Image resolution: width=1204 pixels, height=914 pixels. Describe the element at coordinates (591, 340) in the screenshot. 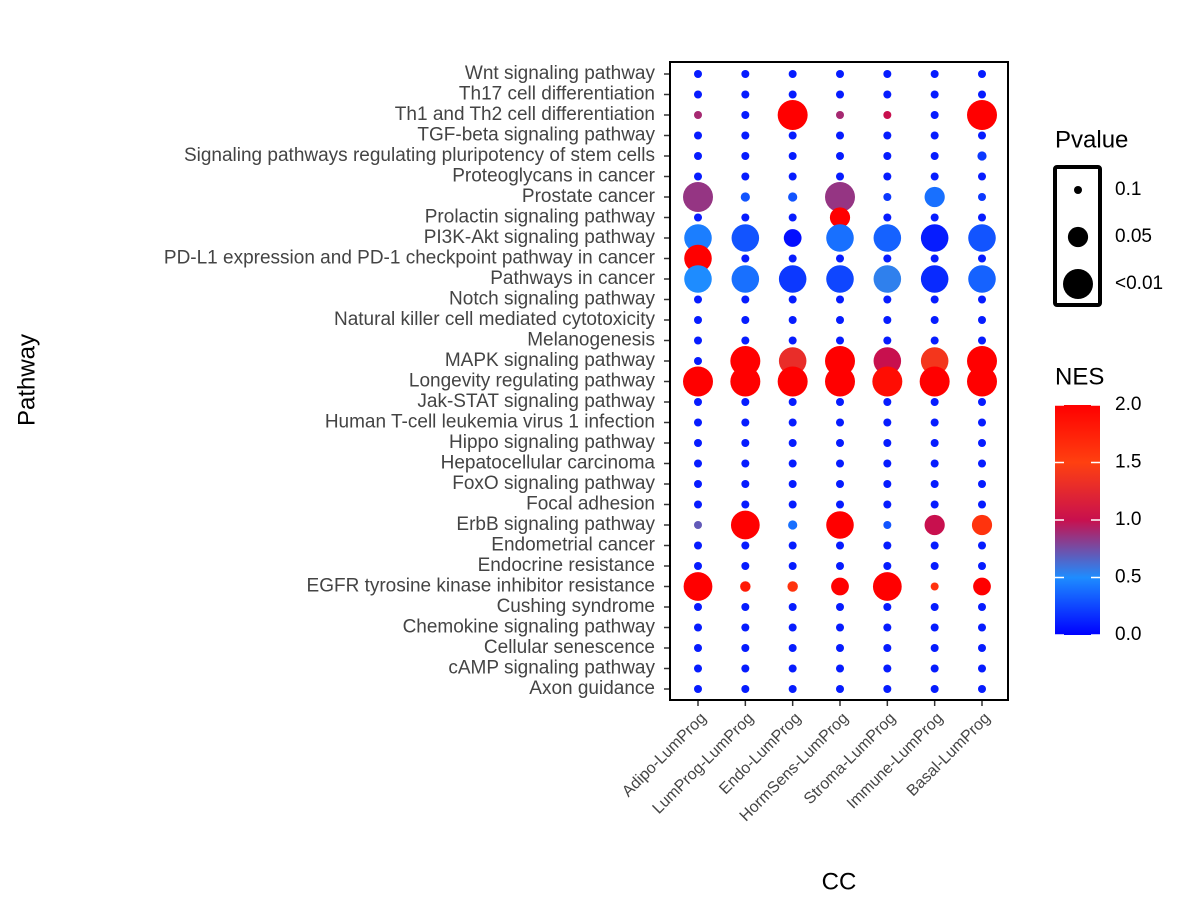

I see `y-tick-label: Melanogenesis` at that location.